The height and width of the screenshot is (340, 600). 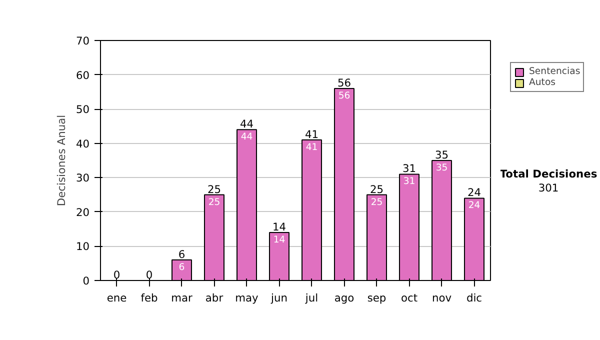 What do you see at coordinates (344, 83) in the screenshot?
I see `total-label: 56` at bounding box center [344, 83].